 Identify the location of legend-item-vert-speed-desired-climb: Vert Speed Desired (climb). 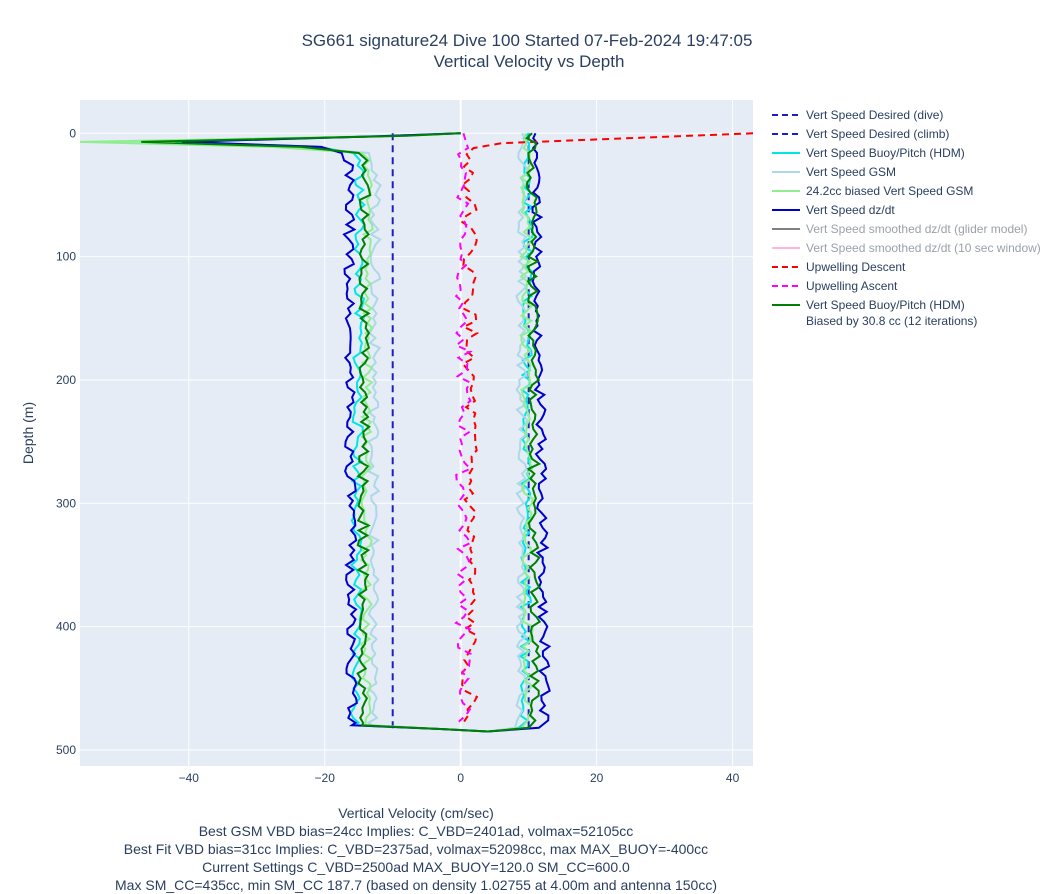
(860, 134).